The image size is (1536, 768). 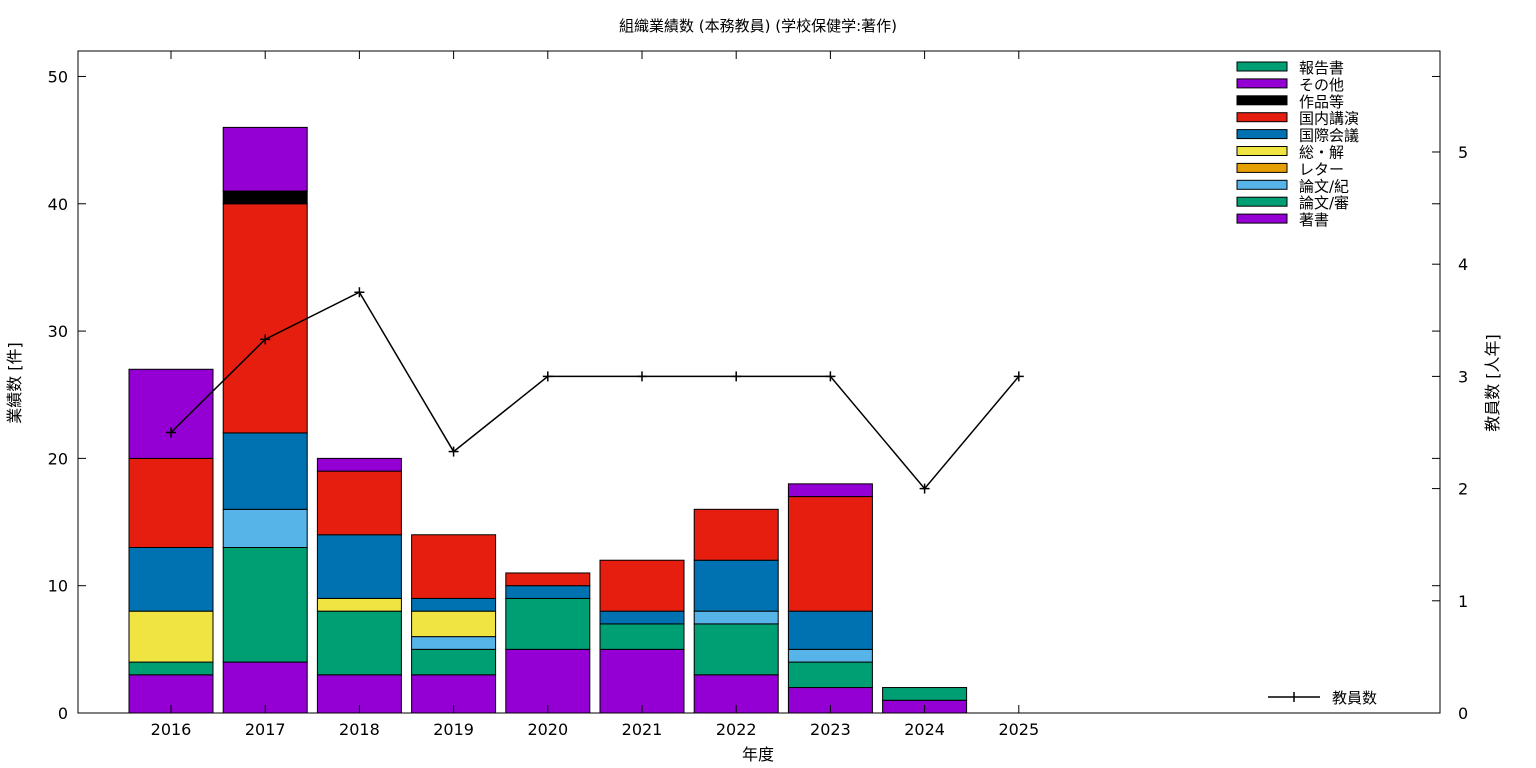 What do you see at coordinates (1463, 601) in the screenshot?
I see `y2-tick-label: 1` at bounding box center [1463, 601].